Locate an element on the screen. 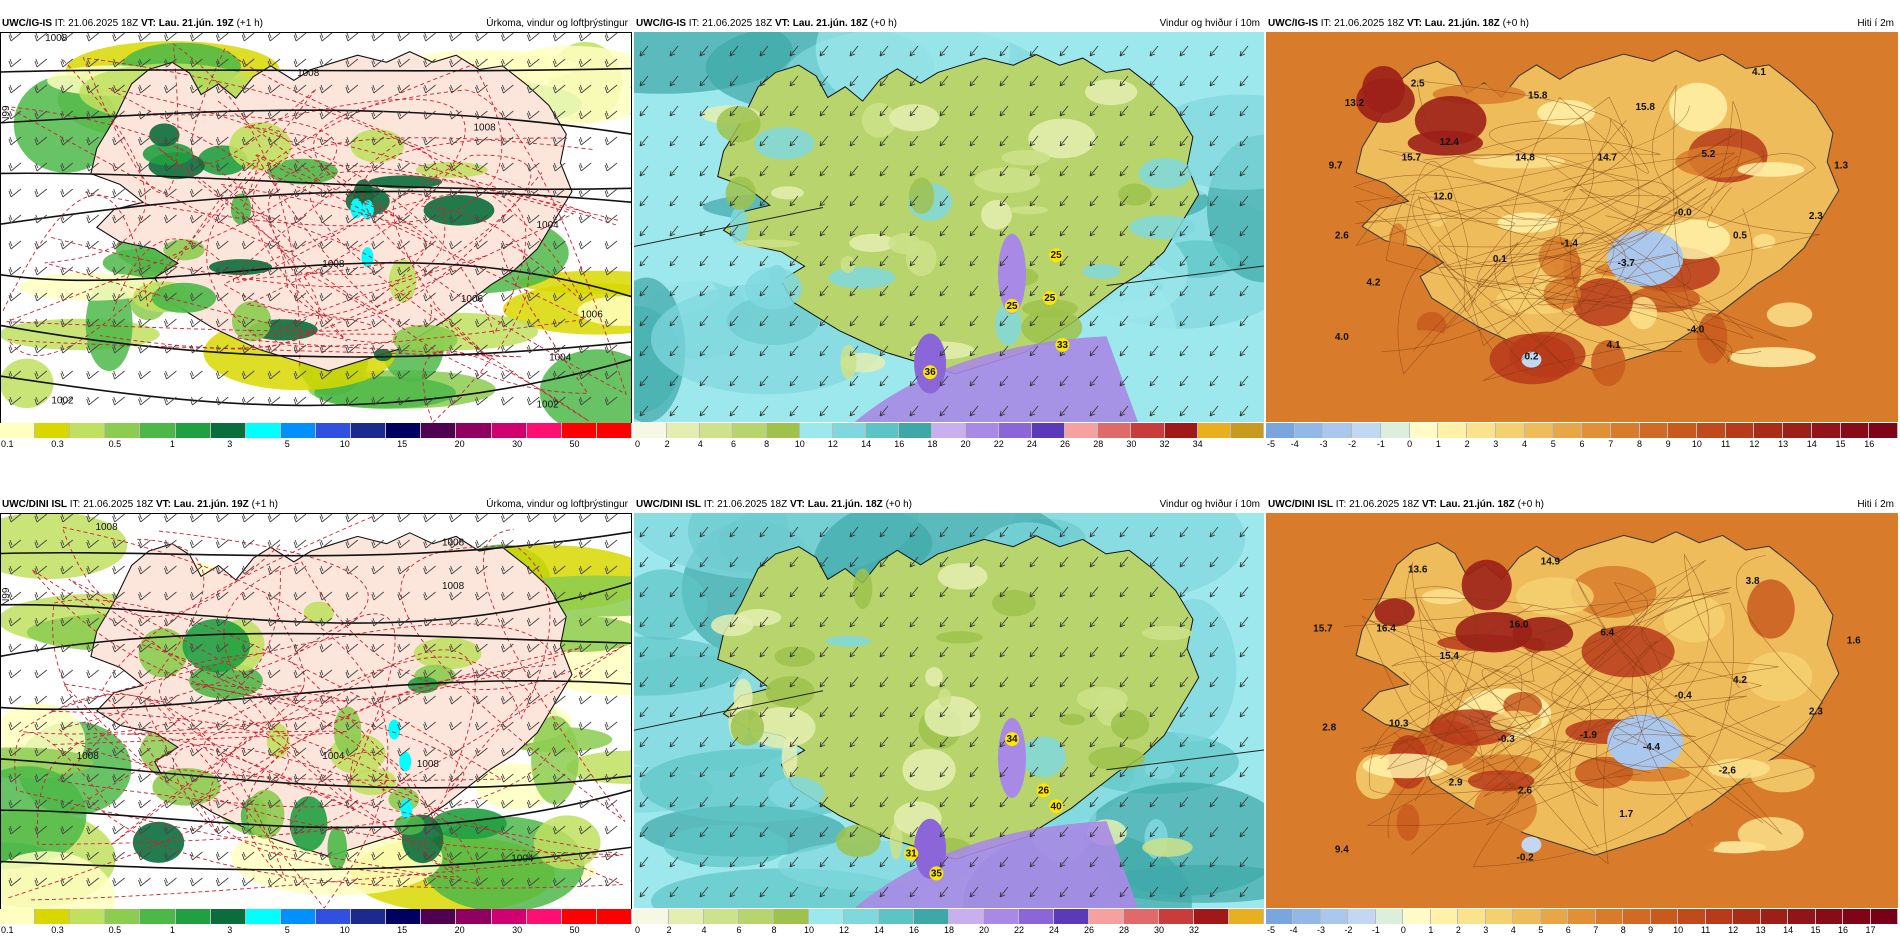 This screenshot has height=950, width=1900. temperature-value: 16.0 is located at coordinates (1519, 625).